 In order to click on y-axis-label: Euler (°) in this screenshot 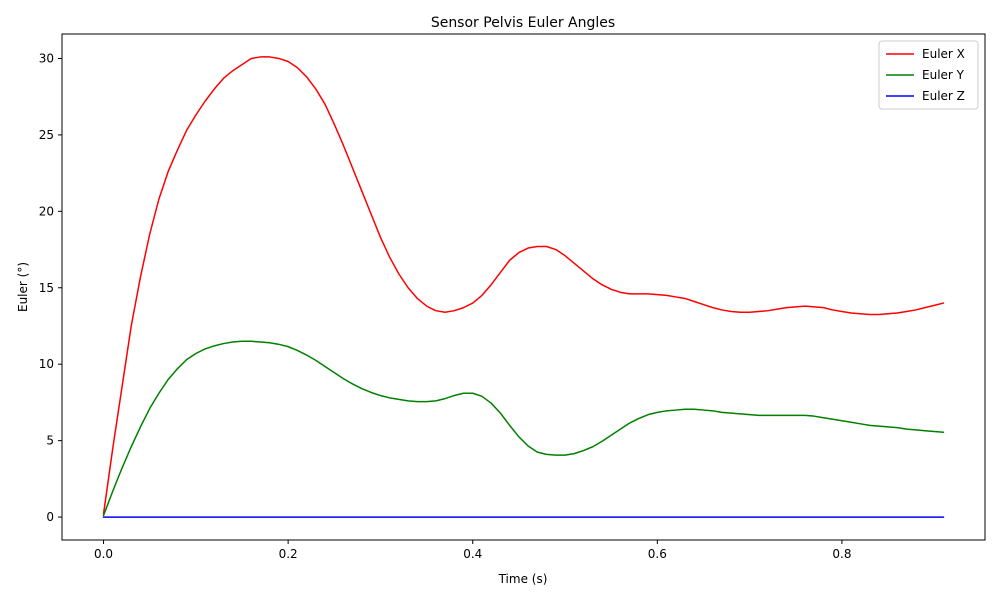, I will do `click(23, 287)`.